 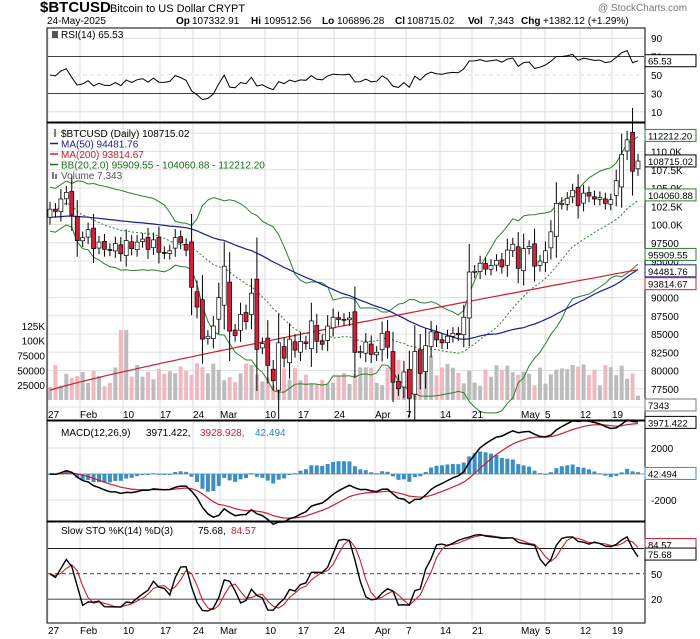 What do you see at coordinates (665, 244) in the screenshot?
I see `price-tick-label: 97500` at bounding box center [665, 244].